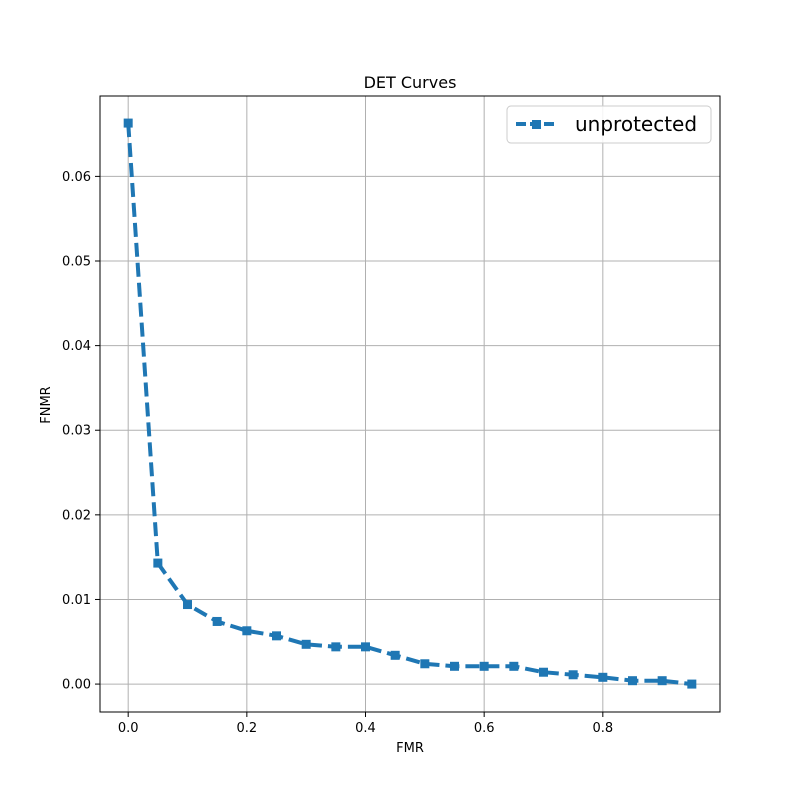  Describe the element at coordinates (76, 346) in the screenshot. I see `y-tick-label: 0.04` at that location.